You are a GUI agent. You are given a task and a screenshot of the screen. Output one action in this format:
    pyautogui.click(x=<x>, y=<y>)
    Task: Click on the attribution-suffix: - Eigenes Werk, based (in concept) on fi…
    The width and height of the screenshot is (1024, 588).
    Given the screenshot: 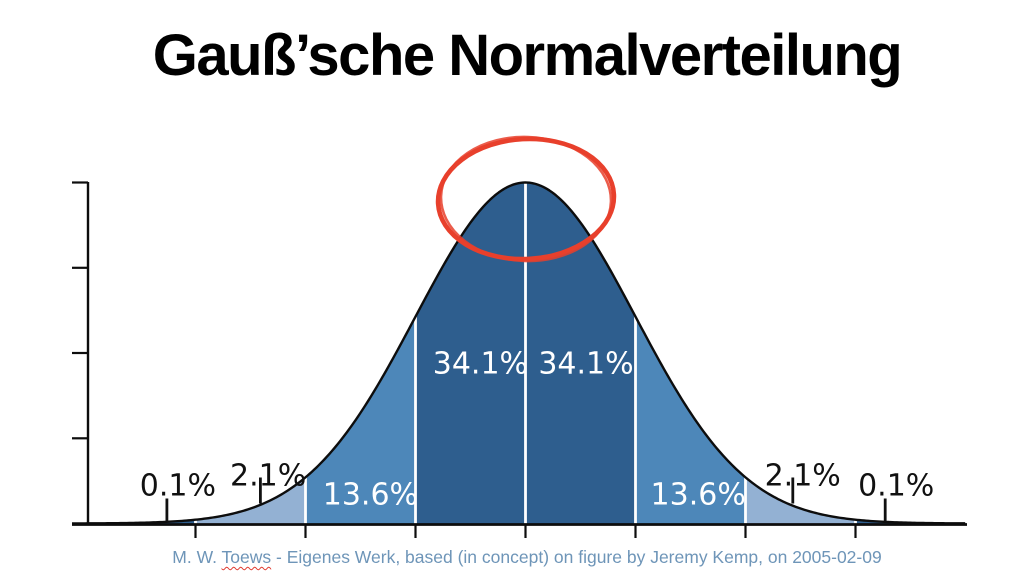 What is the action you would take?
    pyautogui.click(x=576, y=557)
    